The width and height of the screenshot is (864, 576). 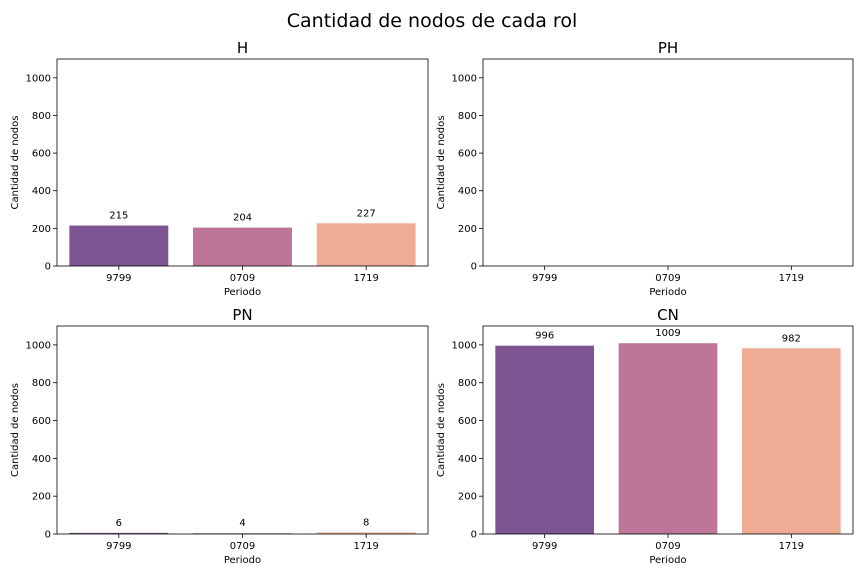 I want to click on subplot-title: H, so click(x=242, y=48).